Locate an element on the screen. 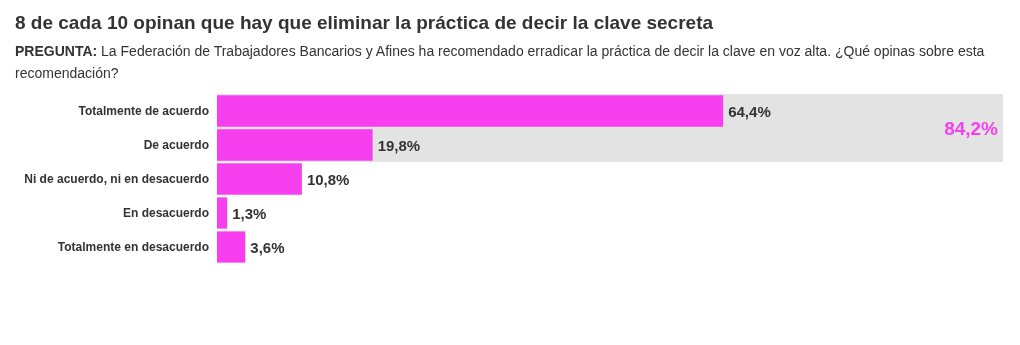 The width and height of the screenshot is (1020, 345). data-label: 19,8% is located at coordinates (399, 145).